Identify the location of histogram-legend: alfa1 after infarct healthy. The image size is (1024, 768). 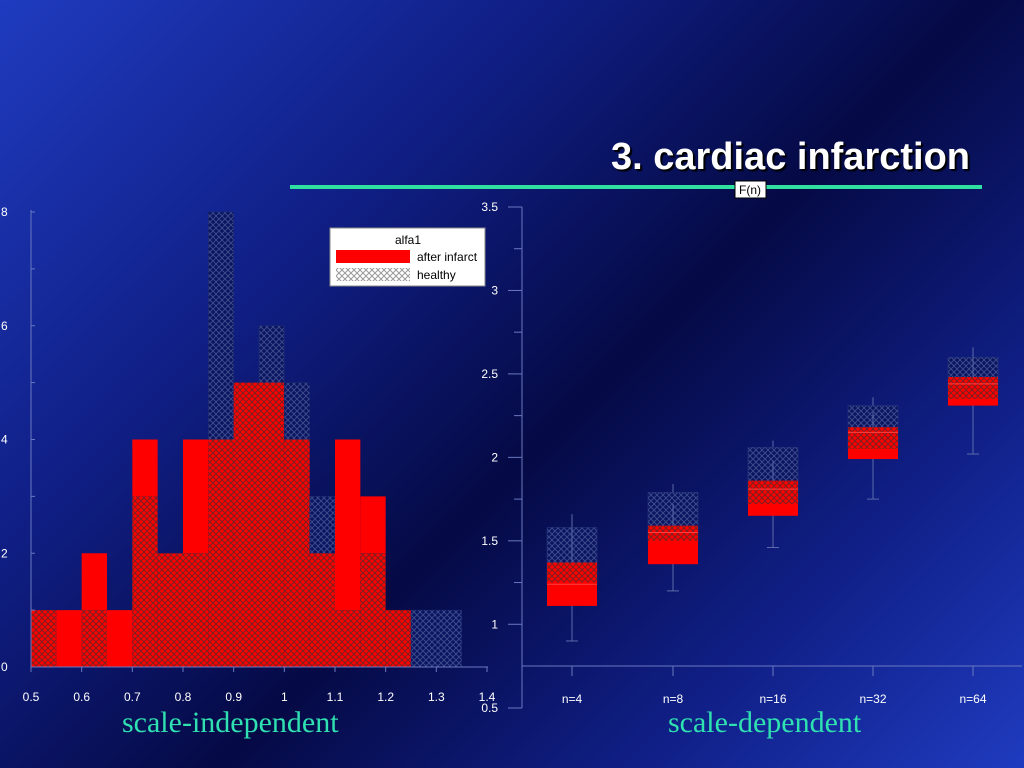
(407, 257).